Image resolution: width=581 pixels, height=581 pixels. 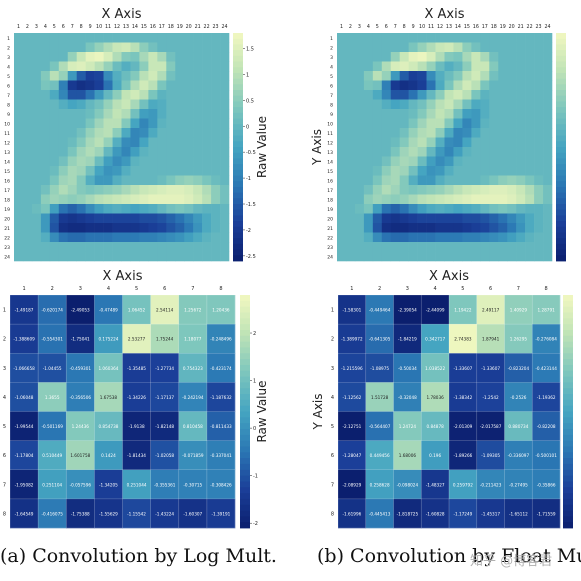 What do you see at coordinates (24, 368) in the screenshot?
I see `a-bottom-cell-label: -1.066658` at bounding box center [24, 368].